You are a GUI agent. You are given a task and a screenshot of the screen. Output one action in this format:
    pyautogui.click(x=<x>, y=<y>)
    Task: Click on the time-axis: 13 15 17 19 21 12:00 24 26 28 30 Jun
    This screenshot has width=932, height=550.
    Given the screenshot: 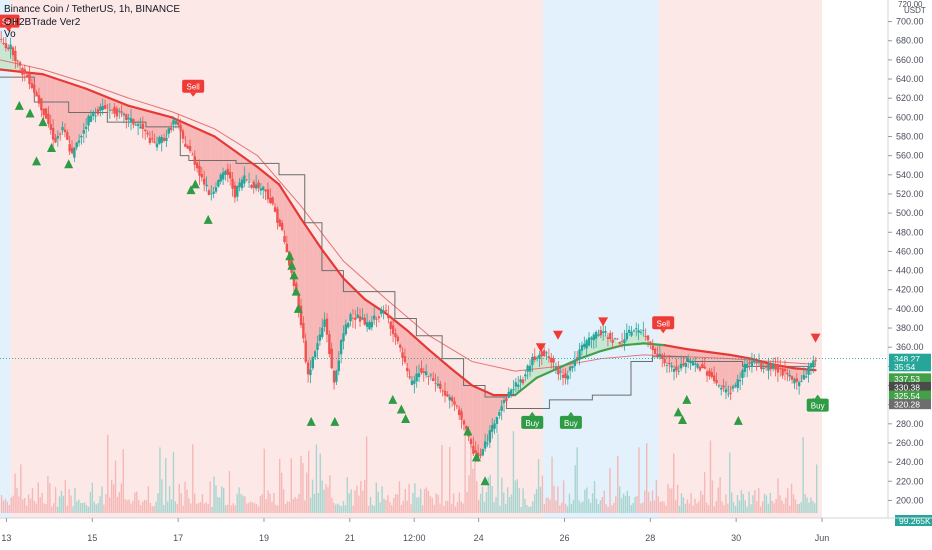 What is the action you would take?
    pyautogui.click(x=466, y=530)
    